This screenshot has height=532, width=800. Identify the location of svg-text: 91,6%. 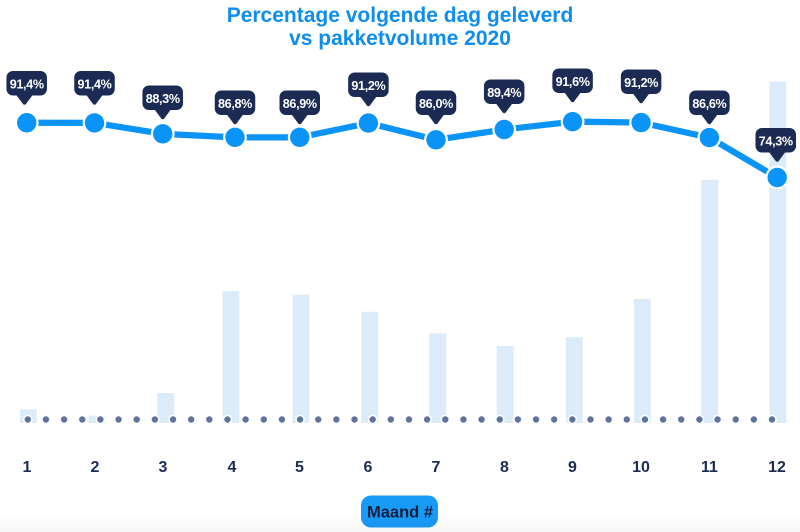
(573, 82).